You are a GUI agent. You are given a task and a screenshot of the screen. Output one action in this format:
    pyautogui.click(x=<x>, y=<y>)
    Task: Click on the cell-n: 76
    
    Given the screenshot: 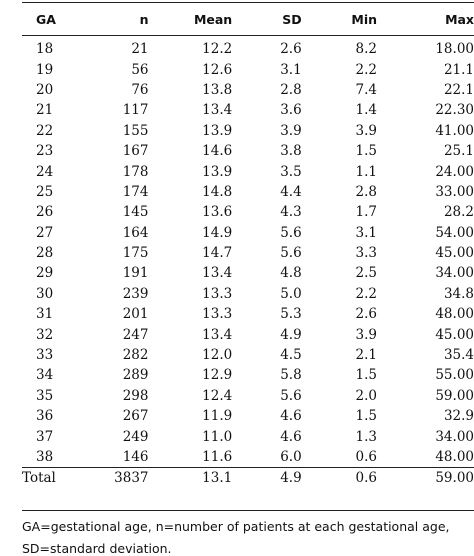 What is the action you would take?
    pyautogui.click(x=140, y=89)
    